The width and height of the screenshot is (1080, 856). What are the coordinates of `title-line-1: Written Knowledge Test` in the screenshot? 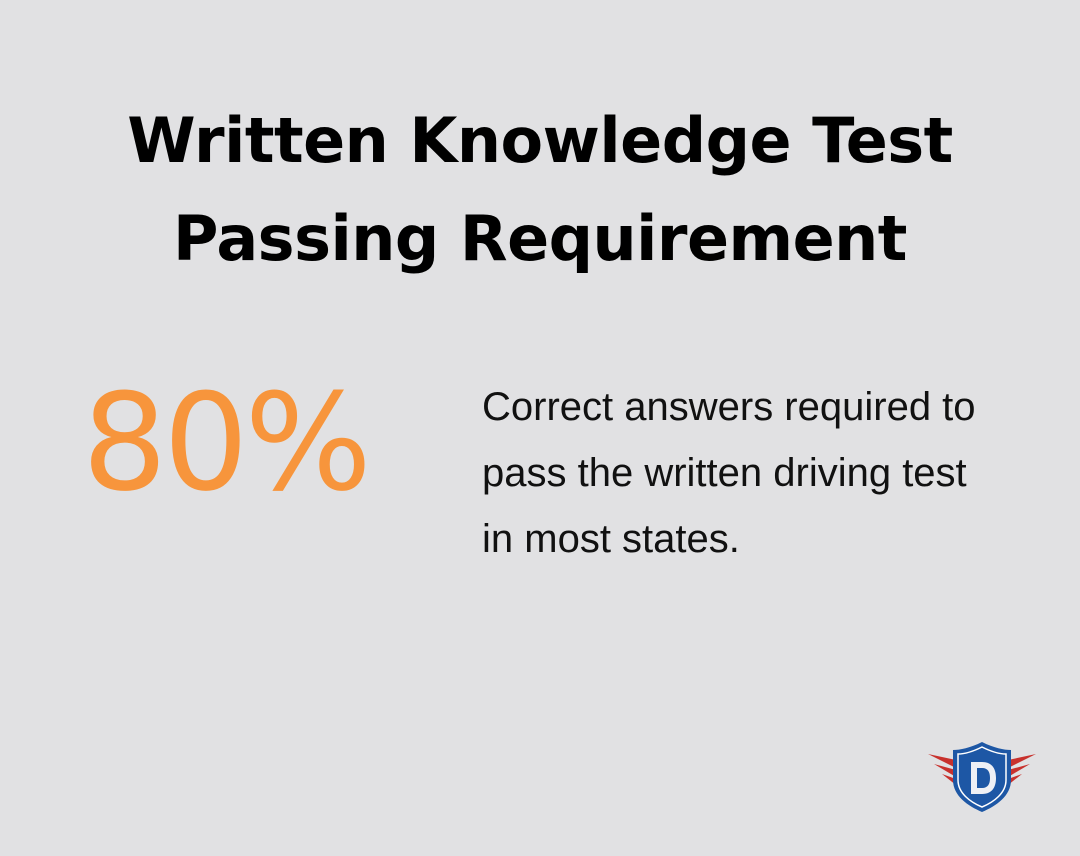 It's located at (540, 140).